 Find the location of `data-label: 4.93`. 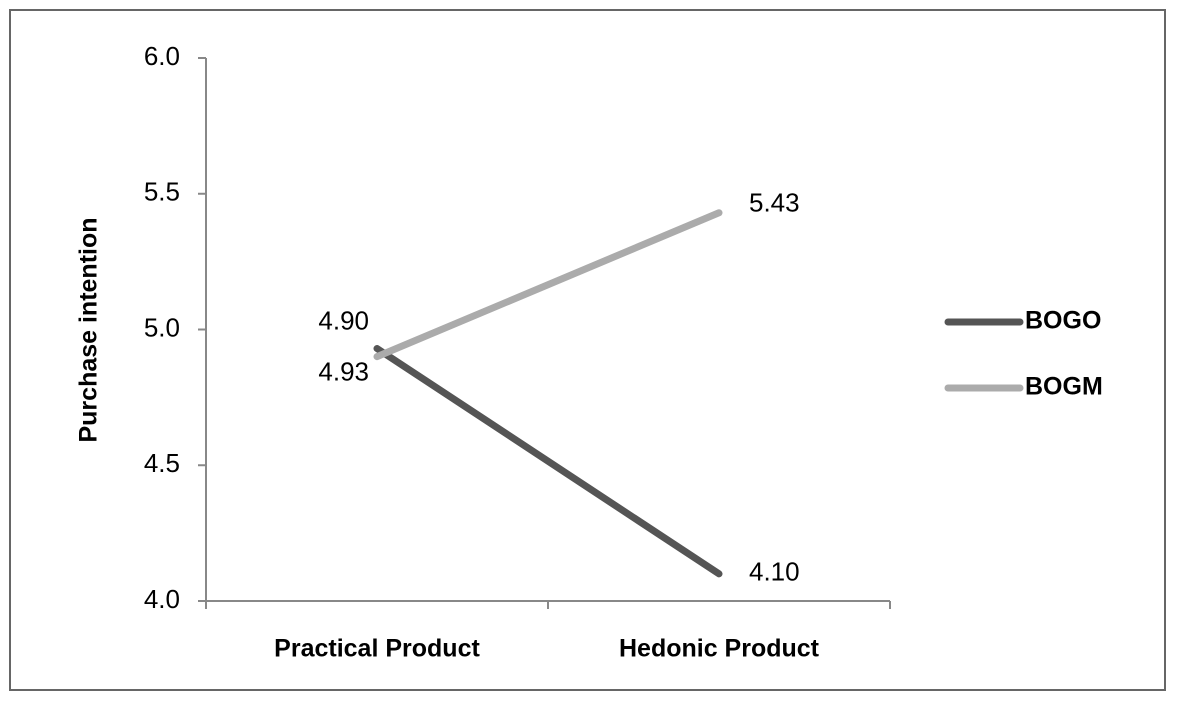

data-label: 4.93 is located at coordinates (343, 371).